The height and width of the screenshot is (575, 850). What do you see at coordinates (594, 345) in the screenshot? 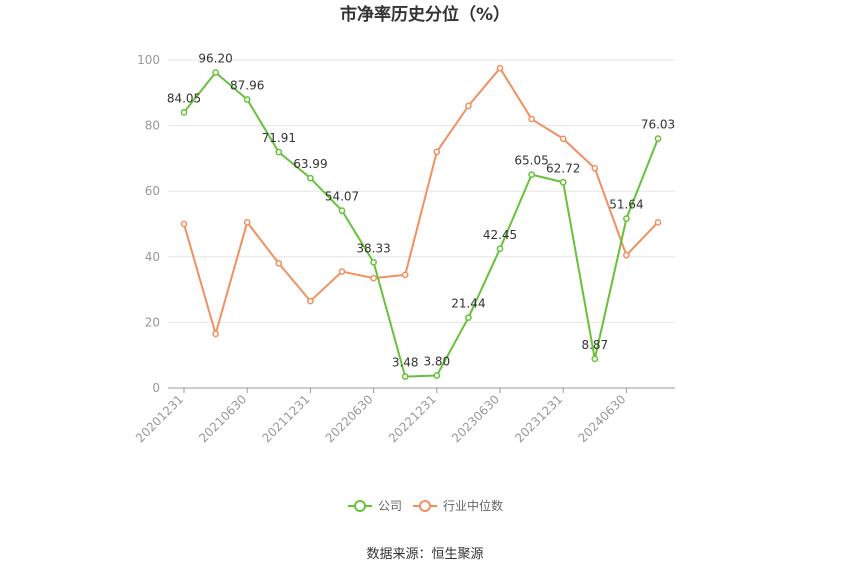
I see `data-label: 8.87` at bounding box center [594, 345].